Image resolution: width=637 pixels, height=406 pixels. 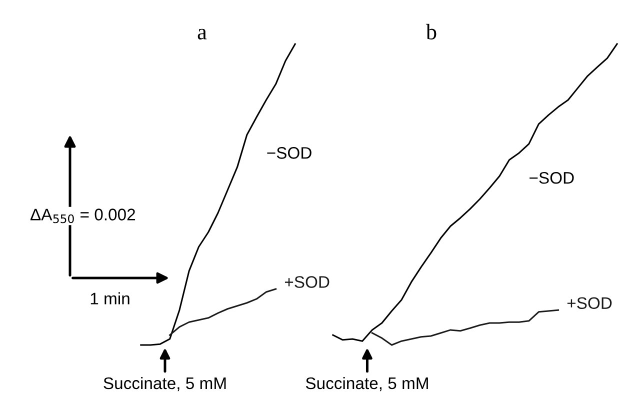 What do you see at coordinates (110, 298) in the screenshot?
I see `text: 1 min` at bounding box center [110, 298].